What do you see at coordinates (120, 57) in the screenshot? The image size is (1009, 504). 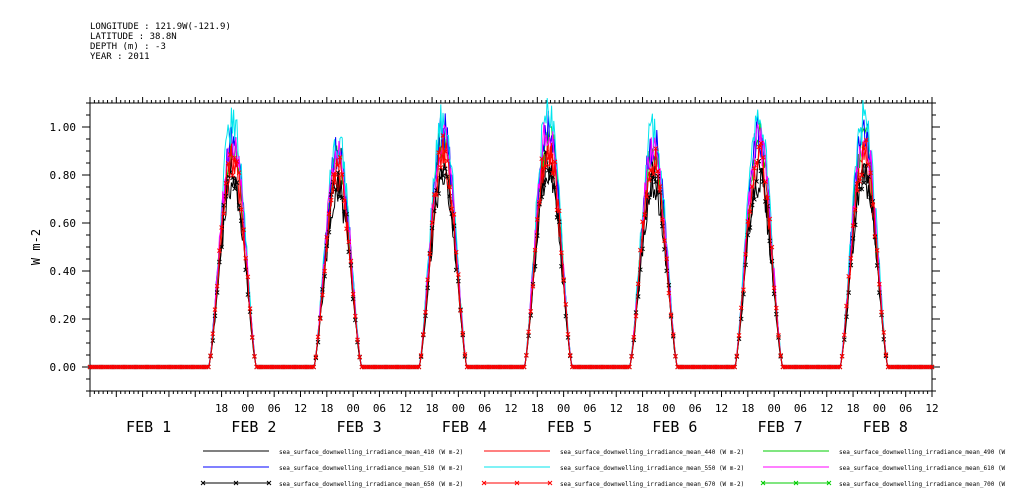 I see `year-label: YEAR : 2011` at bounding box center [120, 57].